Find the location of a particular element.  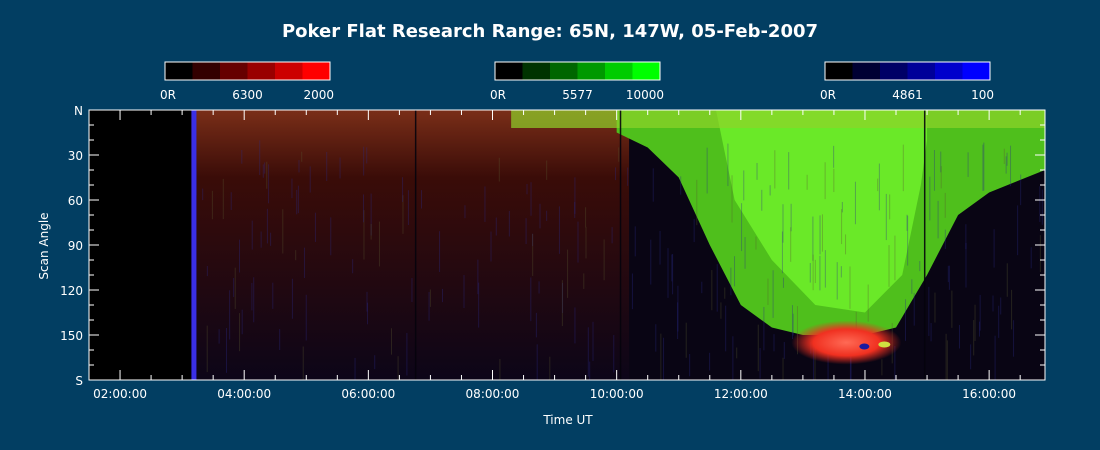

yellow-spot is located at coordinates (884, 344).